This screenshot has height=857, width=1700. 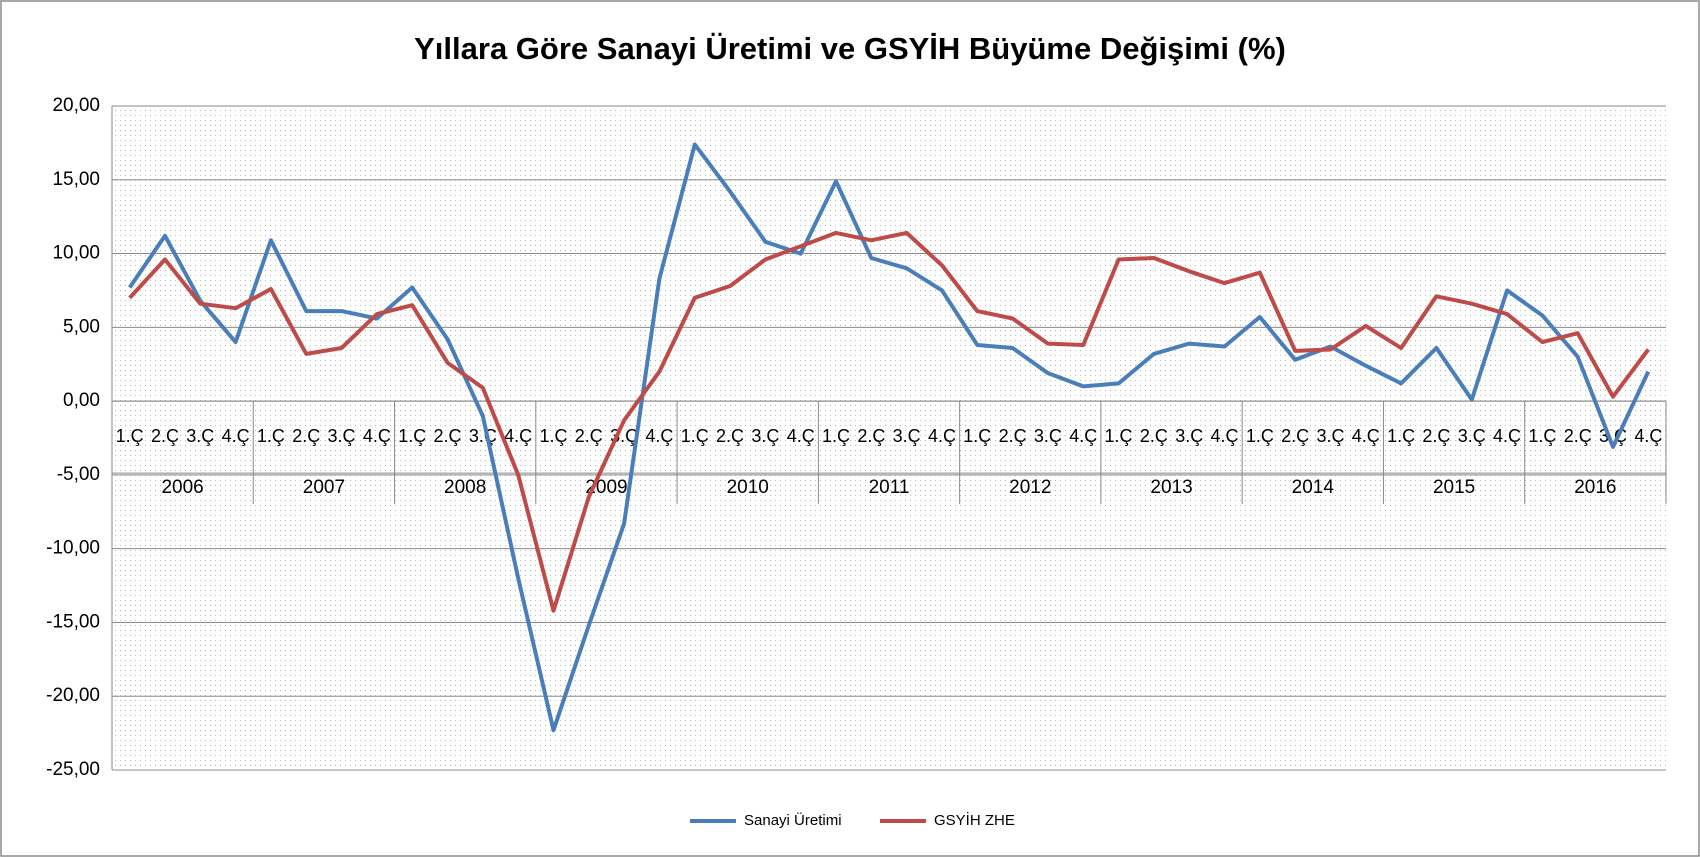 What do you see at coordinates (465, 487) in the screenshot?
I see `x-group-label: 2008` at bounding box center [465, 487].